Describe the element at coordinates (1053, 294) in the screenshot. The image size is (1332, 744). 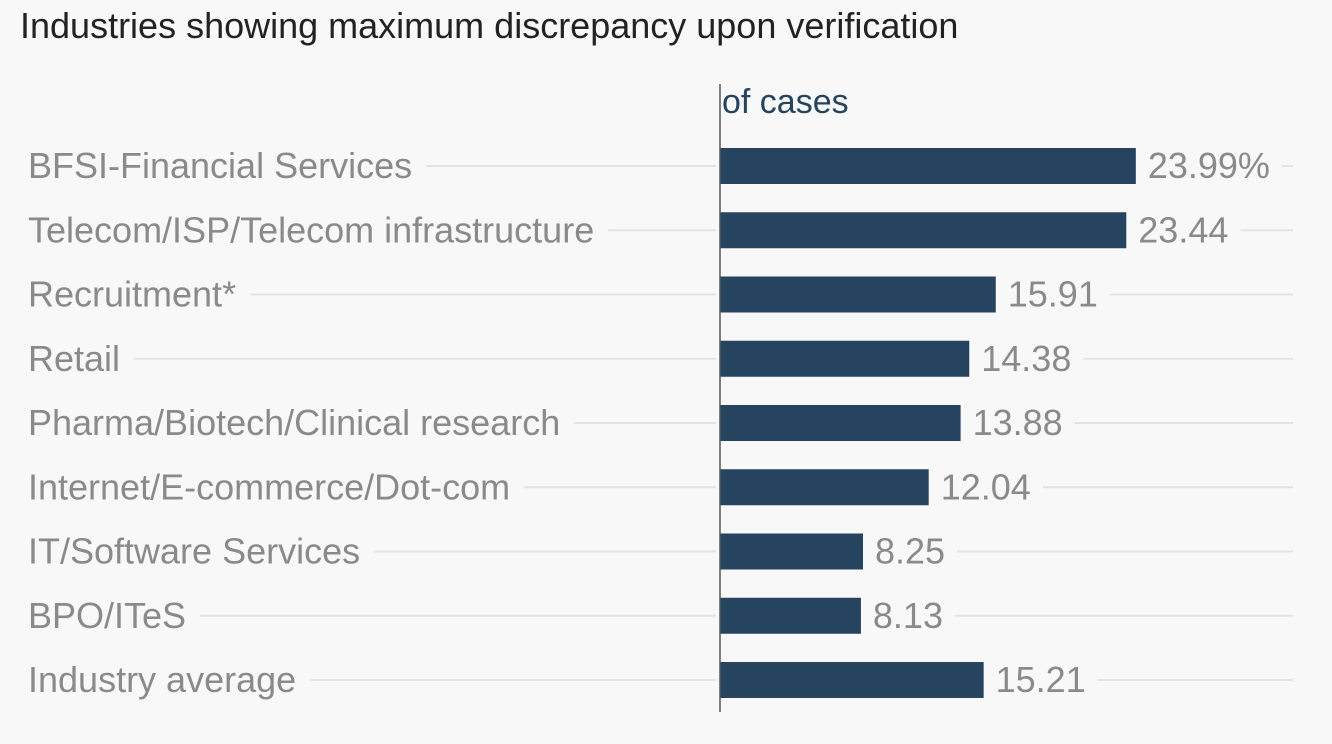
I see `data-label: 15.91` at that location.